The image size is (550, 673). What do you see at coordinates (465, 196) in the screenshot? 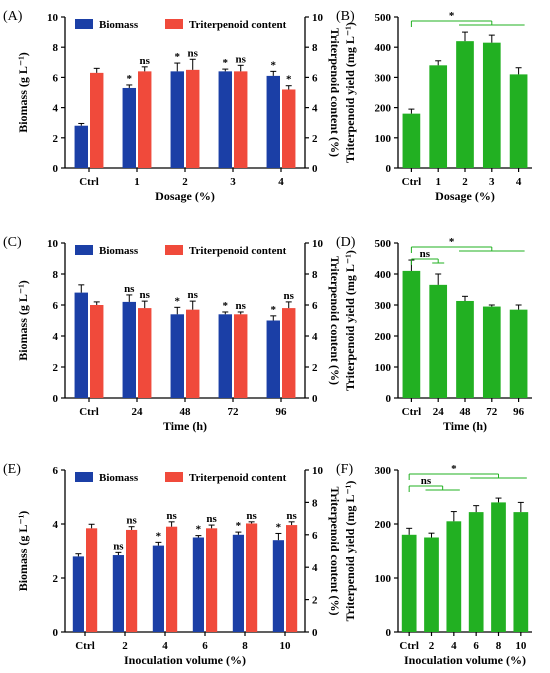
I see `x-axis-title: Dosage (%)` at bounding box center [465, 196].